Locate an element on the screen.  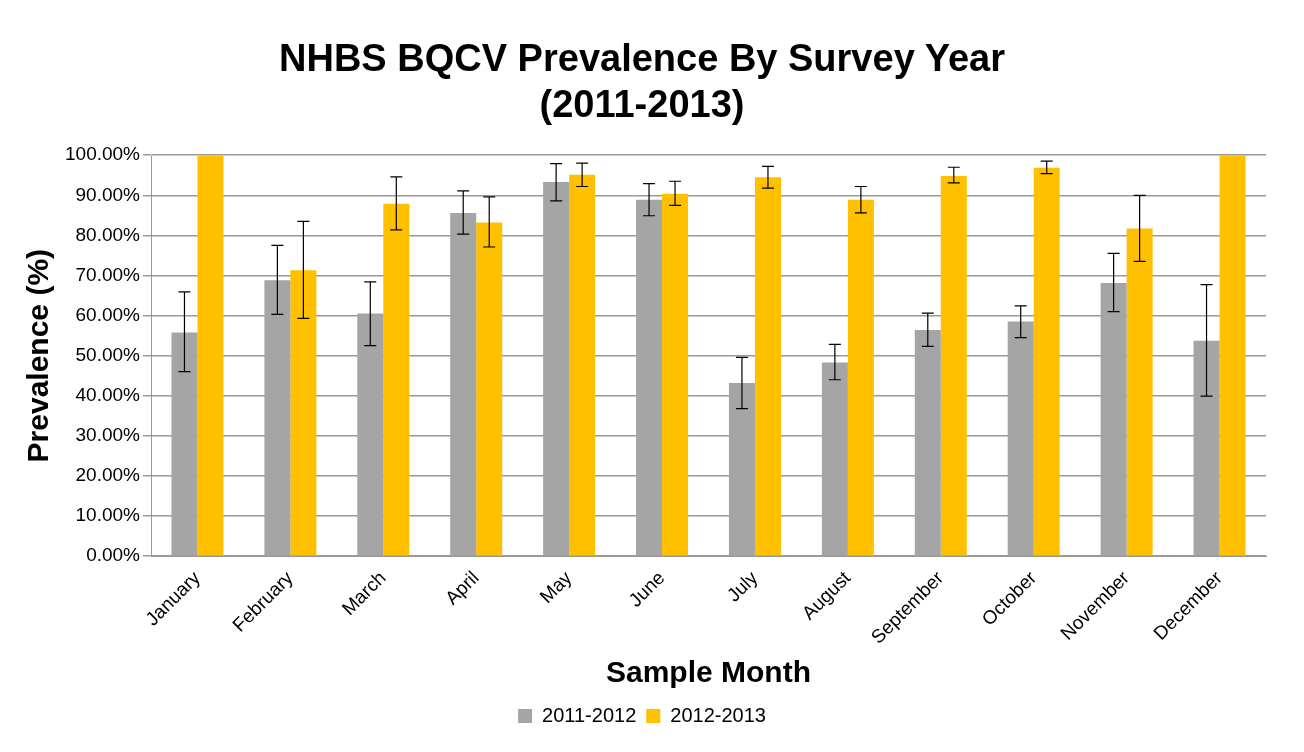
x-tick-label: May is located at coordinates (555, 587).